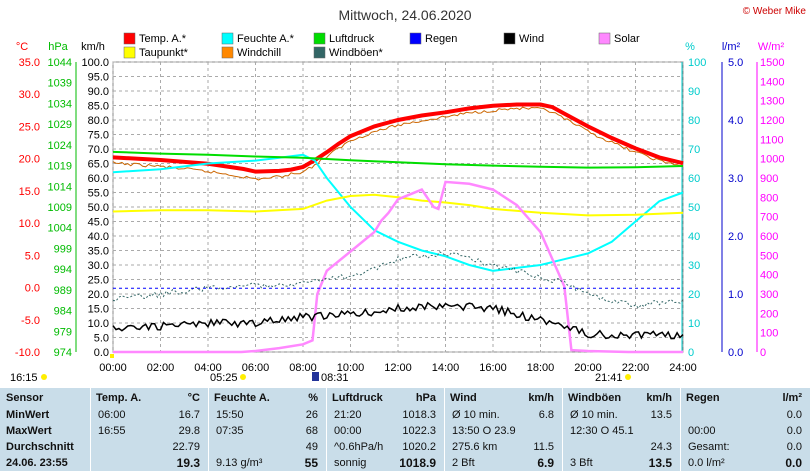  What do you see at coordinates (709, 447) in the screenshot?
I see `stats-cell: Gesamt:` at bounding box center [709, 447].